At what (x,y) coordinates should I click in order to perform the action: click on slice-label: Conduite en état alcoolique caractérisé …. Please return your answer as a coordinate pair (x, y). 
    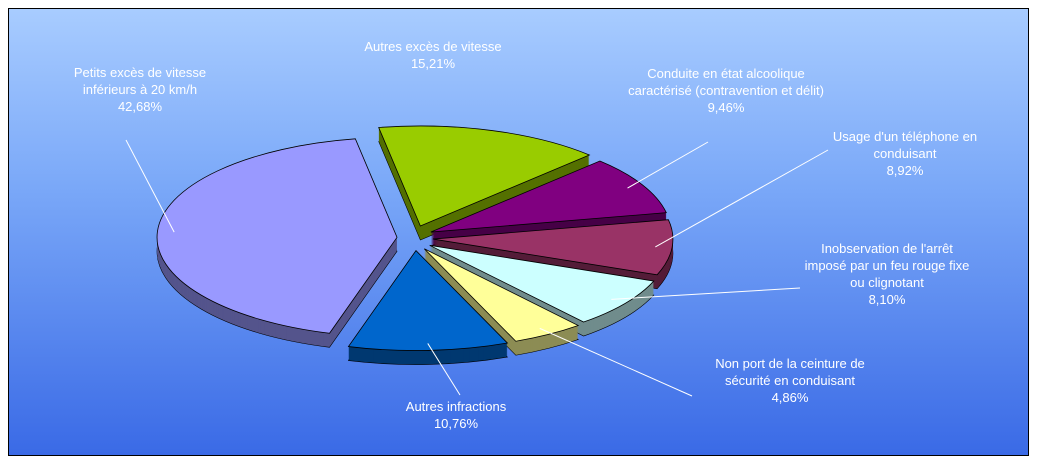
    Looking at the image, I should click on (726, 90).